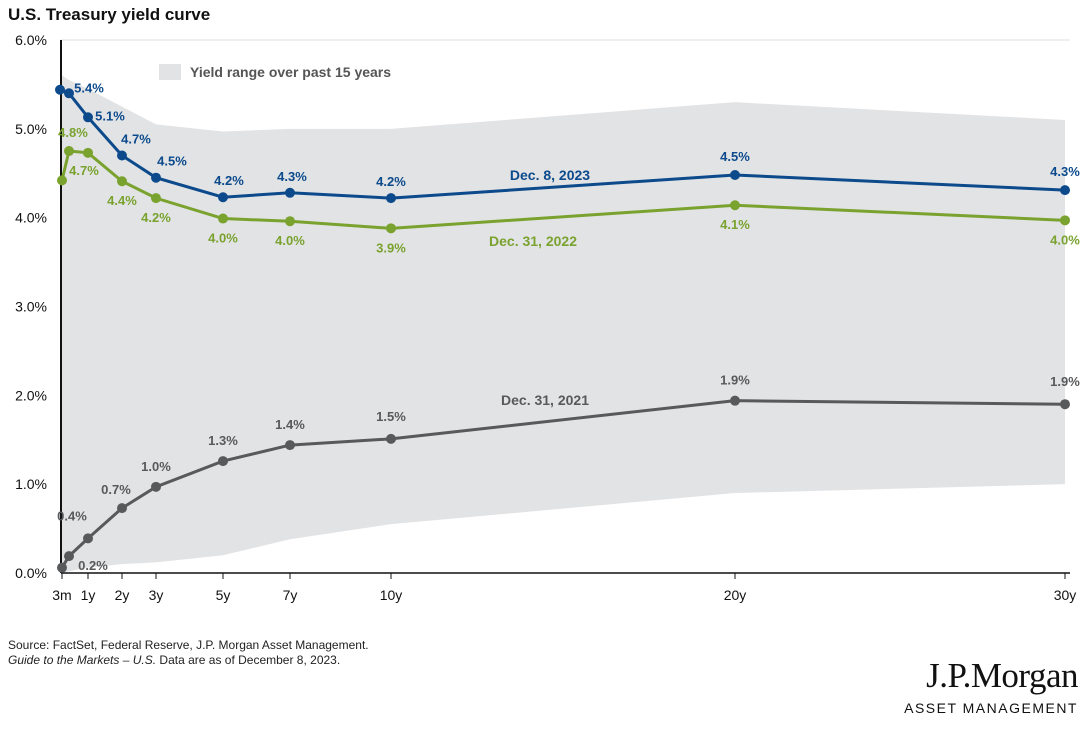 The width and height of the screenshot is (1090, 730). I want to click on date-note-text: Data are as of December 8, 2023., so click(248, 660).